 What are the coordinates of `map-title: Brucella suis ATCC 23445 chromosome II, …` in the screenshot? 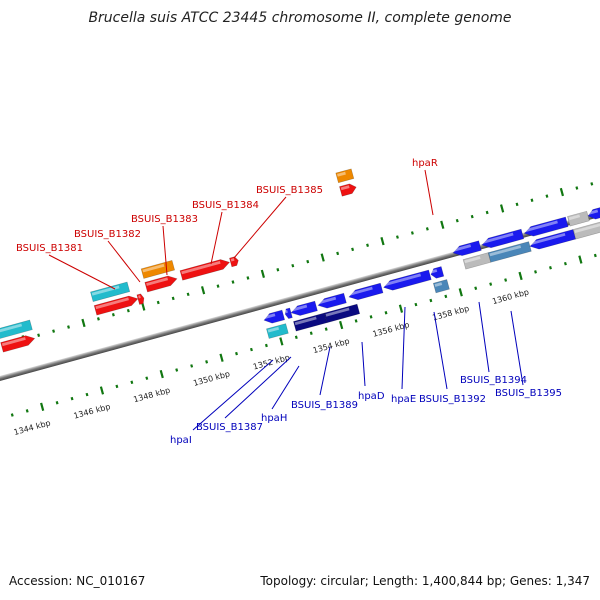 It's located at (300, 18).